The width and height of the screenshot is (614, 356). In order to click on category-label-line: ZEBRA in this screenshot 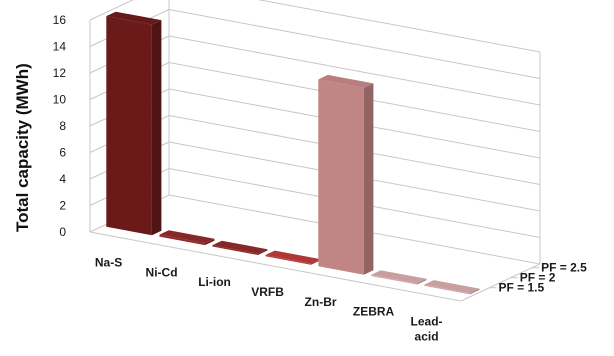, I will do `click(374, 312)`.